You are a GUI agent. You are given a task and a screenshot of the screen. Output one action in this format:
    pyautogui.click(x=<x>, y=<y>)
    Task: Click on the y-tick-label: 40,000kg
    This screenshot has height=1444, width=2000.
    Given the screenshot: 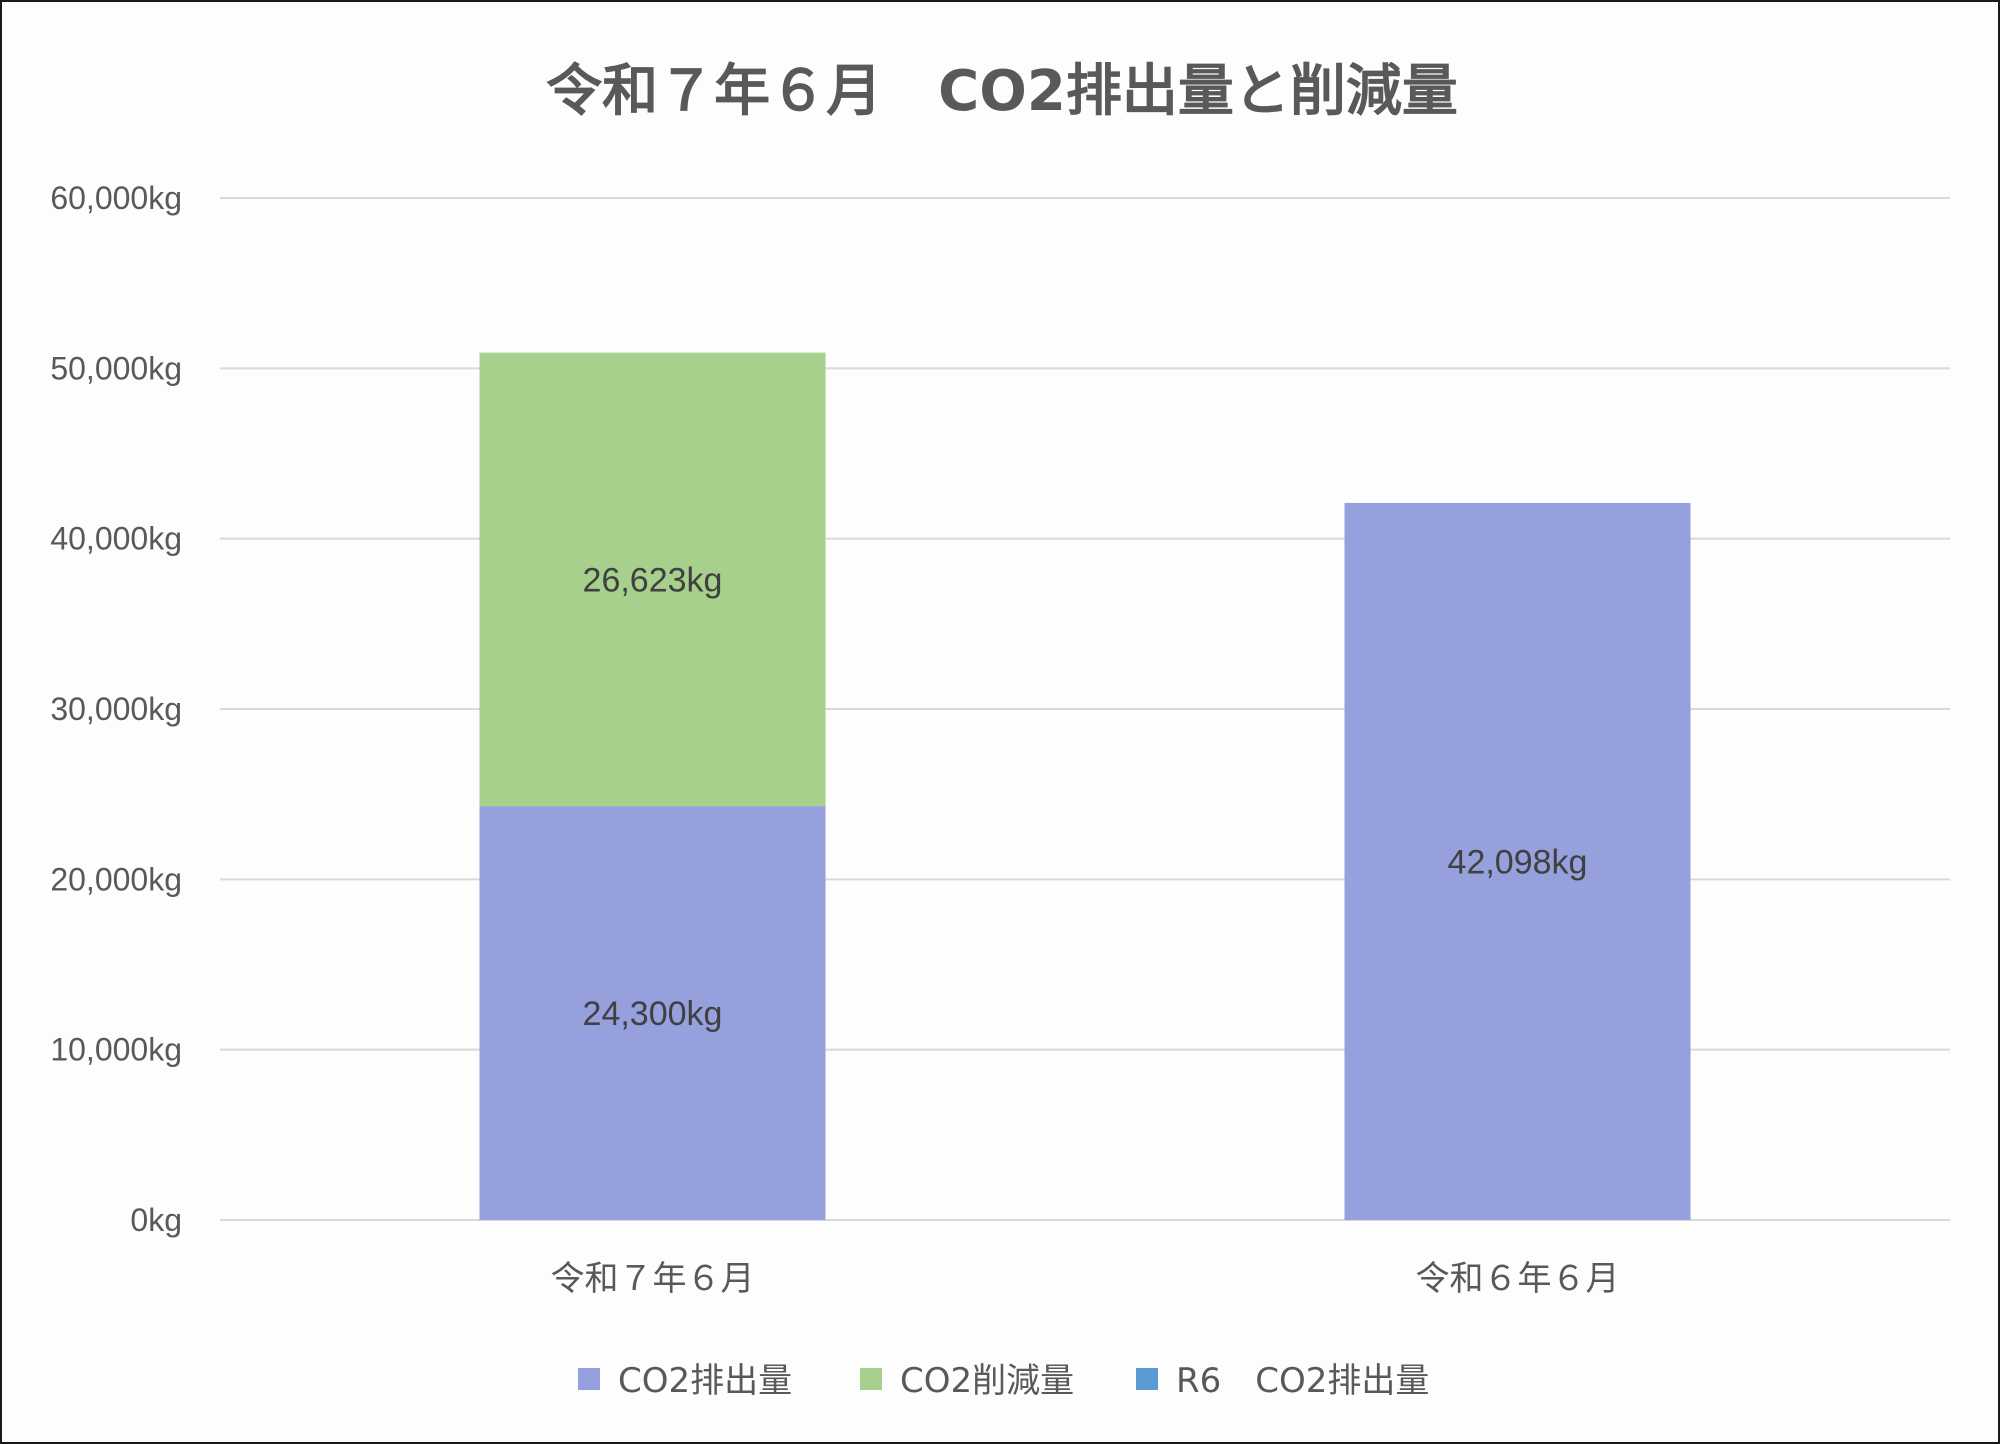 What is the action you would take?
    pyautogui.click(x=116, y=539)
    